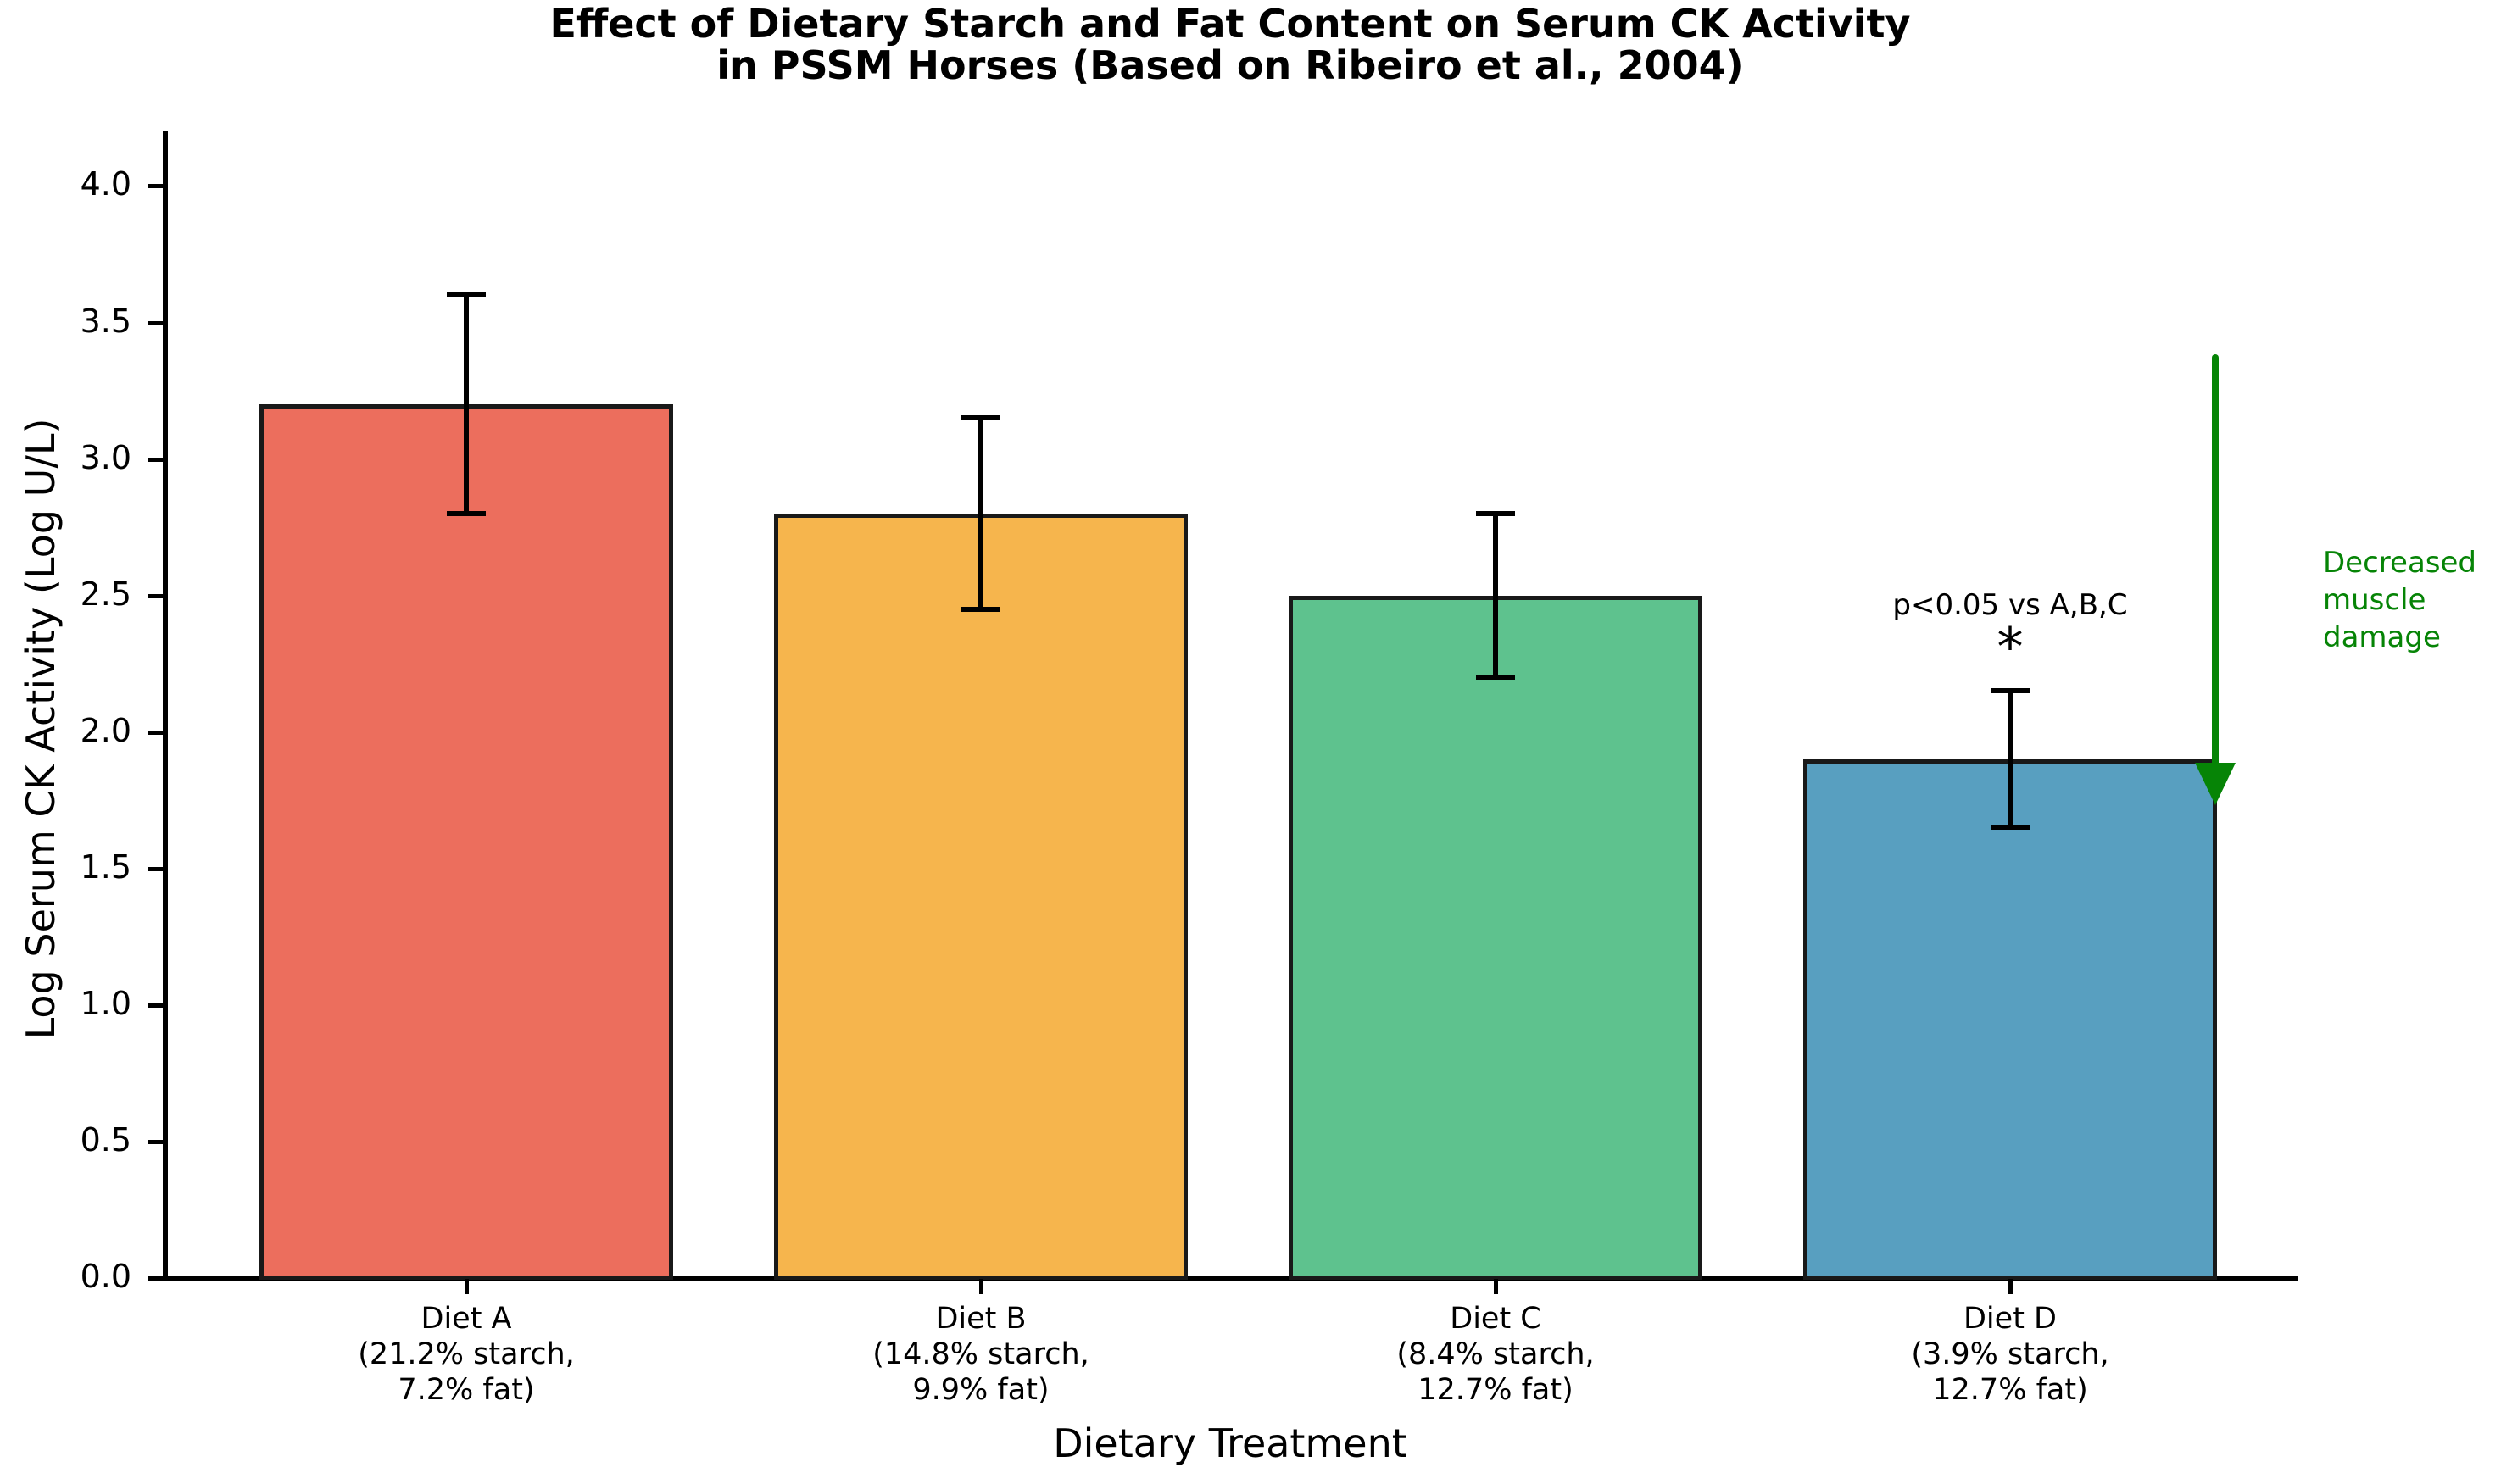 Image resolution: width=2512 pixels, height=1484 pixels. What do you see at coordinates (105, 594) in the screenshot?
I see `y-tick-label: 2.5` at bounding box center [105, 594].